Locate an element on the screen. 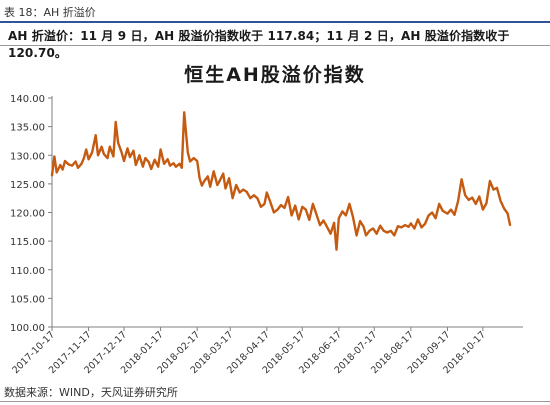 This screenshot has height=405, width=550. figure-label: 表 18：AH 折溢价 is located at coordinates (50, 12).